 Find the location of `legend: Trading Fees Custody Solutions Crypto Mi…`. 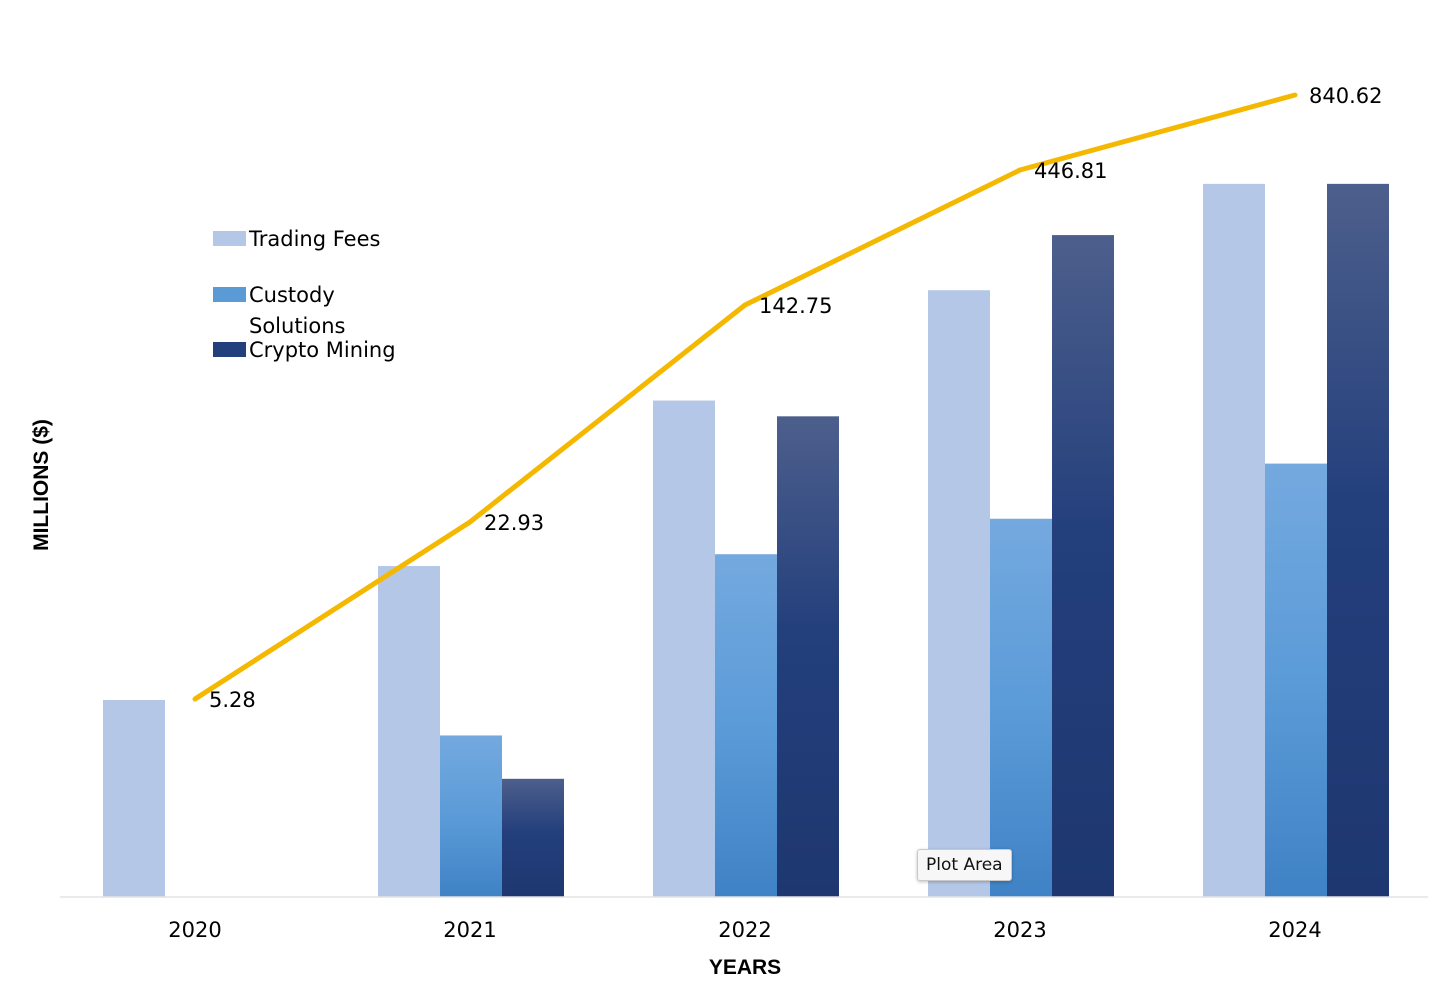

legend: Trading Fees Custody Solutions Crypto Mi… is located at coordinates (304, 294).